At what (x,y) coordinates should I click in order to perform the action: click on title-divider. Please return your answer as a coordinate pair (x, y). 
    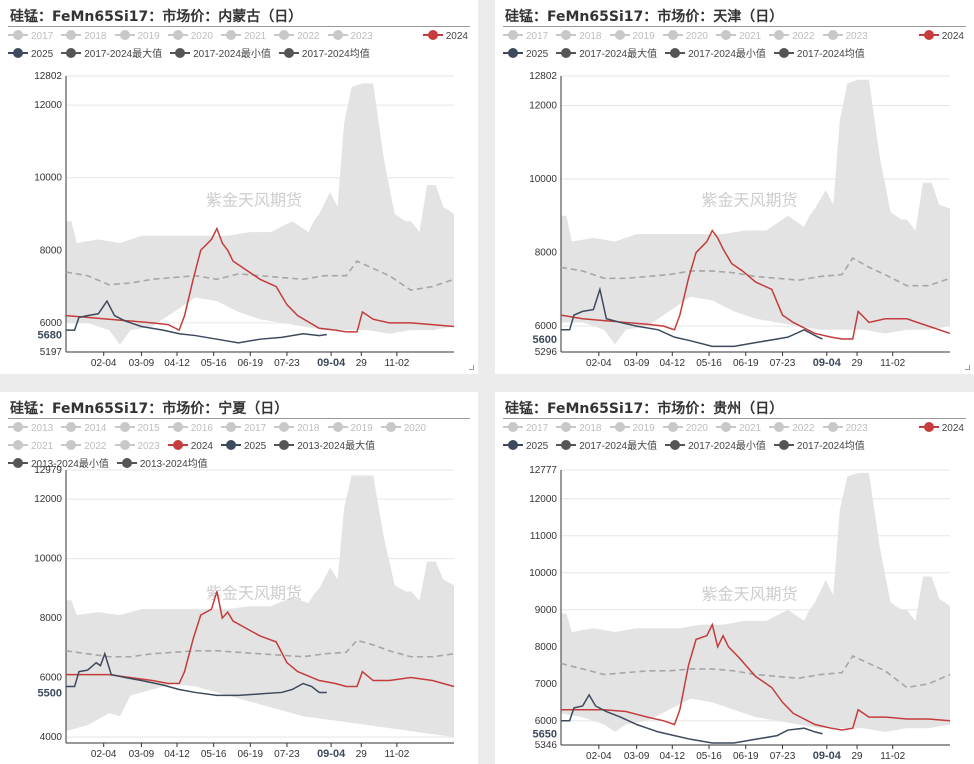
    Looking at the image, I should click on (239, 418).